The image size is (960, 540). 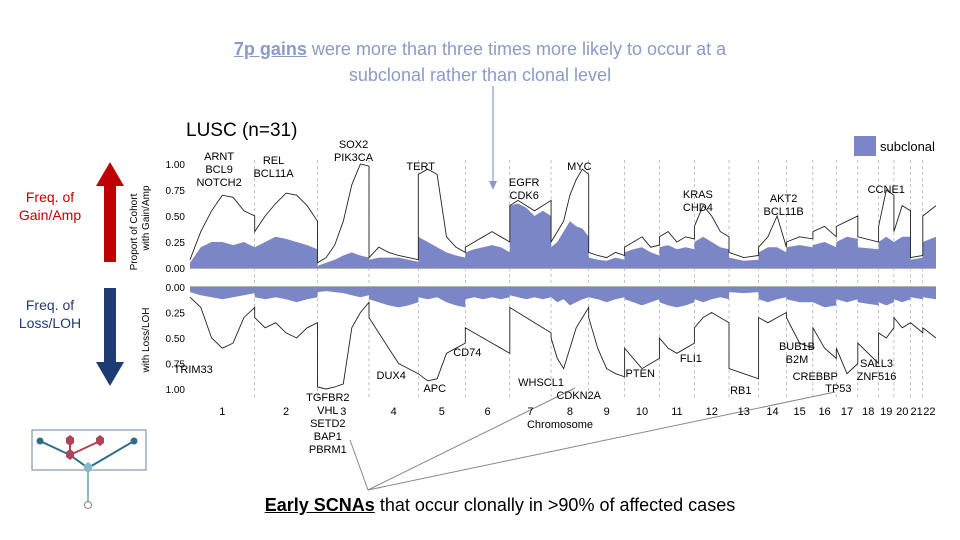 What do you see at coordinates (219, 157) in the screenshot?
I see `gain-gene-label: ARNT` at bounding box center [219, 157].